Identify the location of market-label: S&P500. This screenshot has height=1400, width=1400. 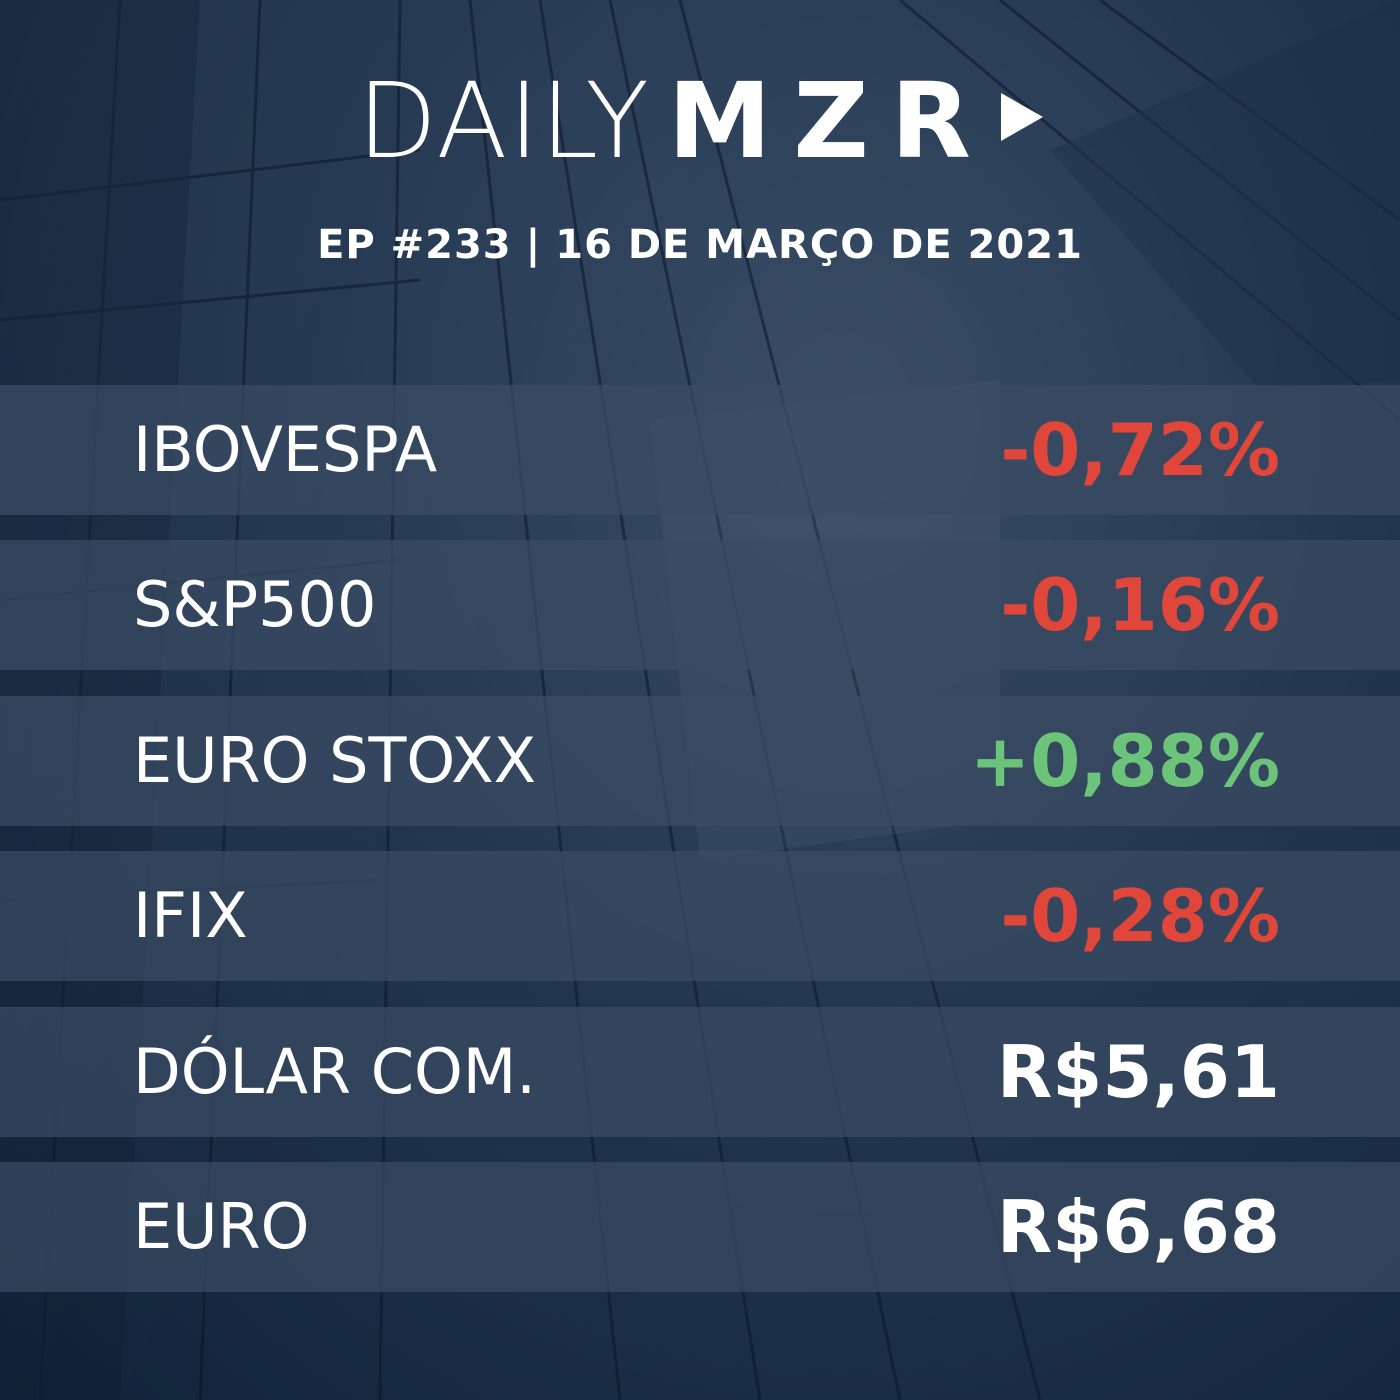
(255, 604).